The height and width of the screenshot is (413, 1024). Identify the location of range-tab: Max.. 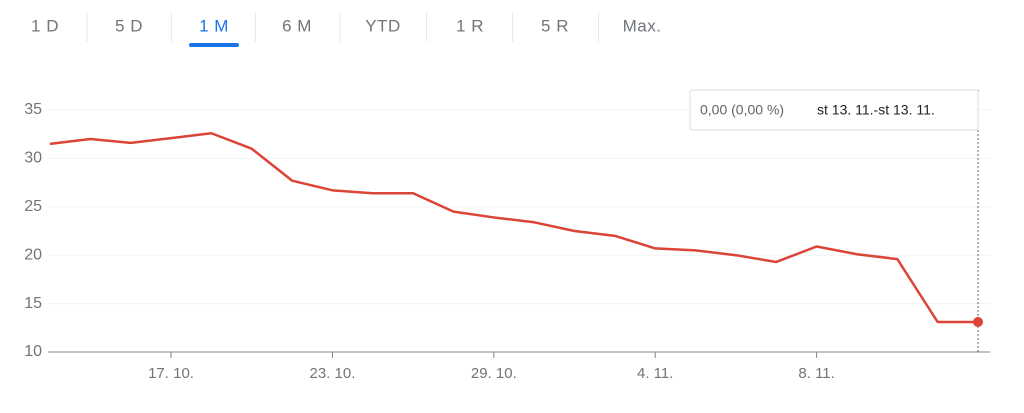
(642, 25).